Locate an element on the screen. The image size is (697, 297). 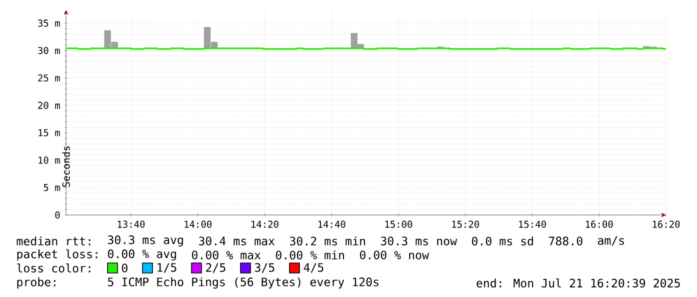
text: am/s is located at coordinates (611, 241).